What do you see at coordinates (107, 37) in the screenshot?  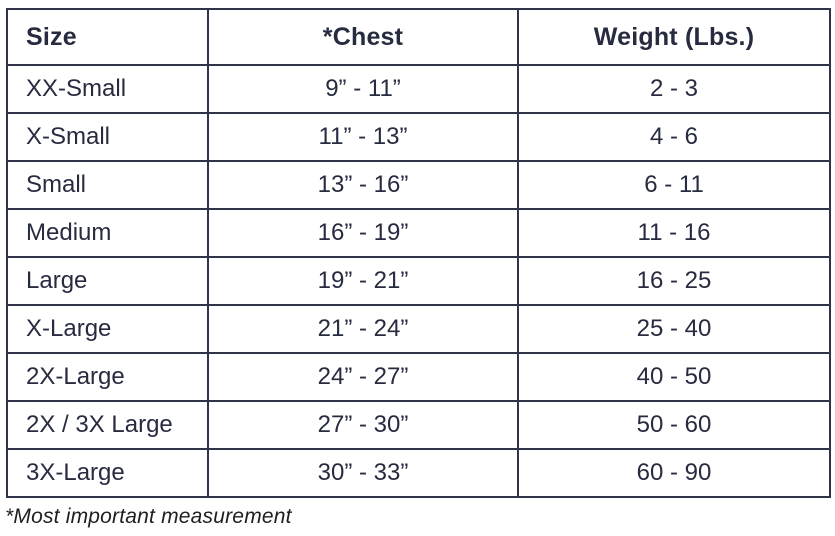 I see `column-header-size: Size` at bounding box center [107, 37].